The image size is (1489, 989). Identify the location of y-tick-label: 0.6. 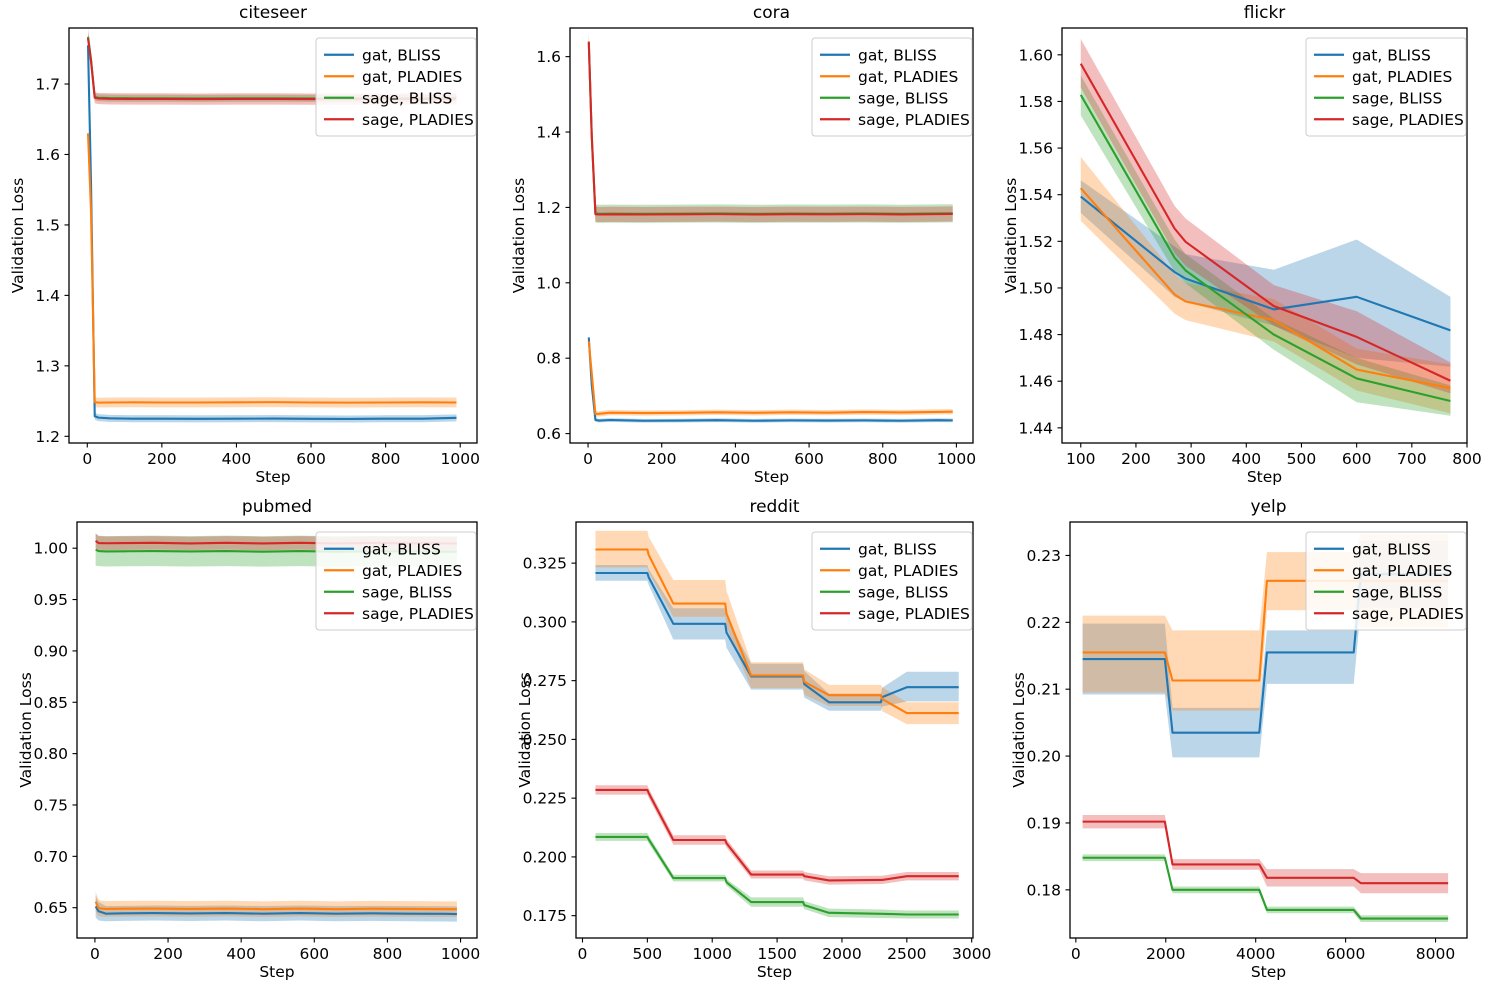
(548, 434).